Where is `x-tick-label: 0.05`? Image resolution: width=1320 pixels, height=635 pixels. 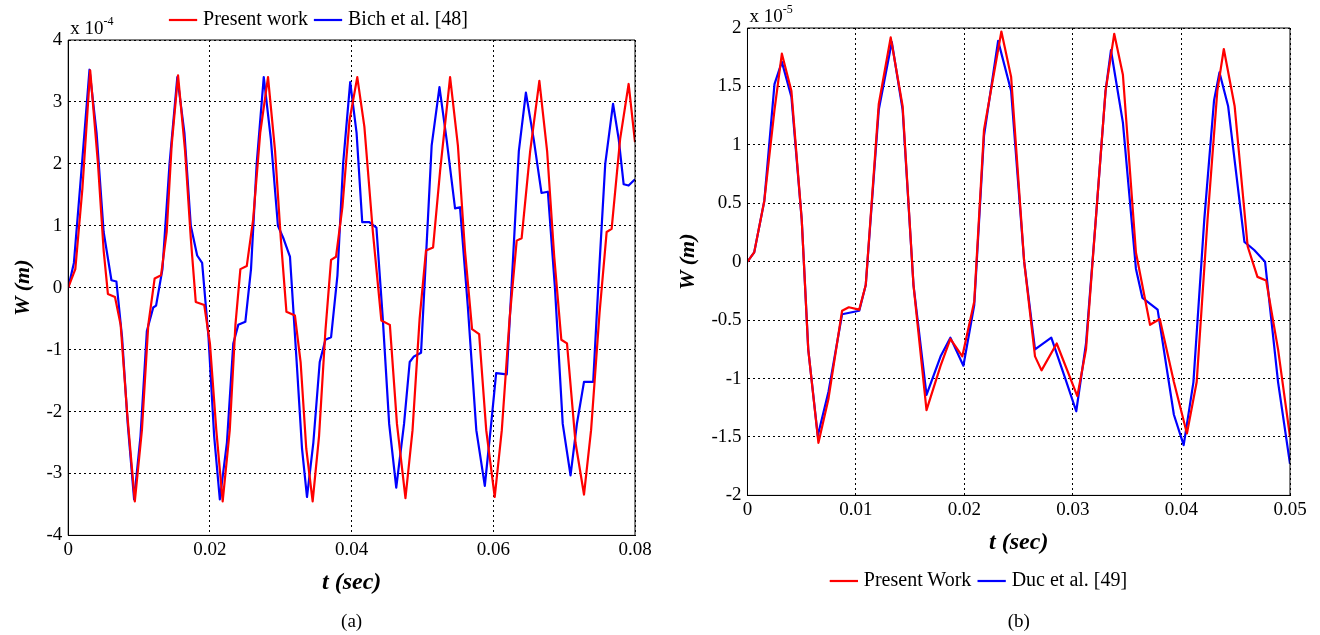
x-tick-label: 0.05 is located at coordinates (1290, 508).